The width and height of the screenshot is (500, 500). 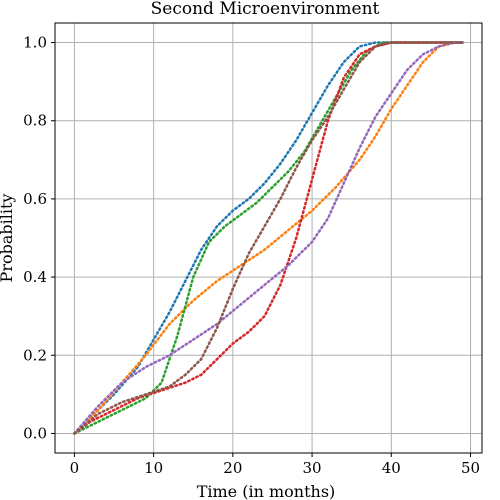 What do you see at coordinates (35, 43) in the screenshot?
I see `y-tick-label: 1.0` at bounding box center [35, 43].